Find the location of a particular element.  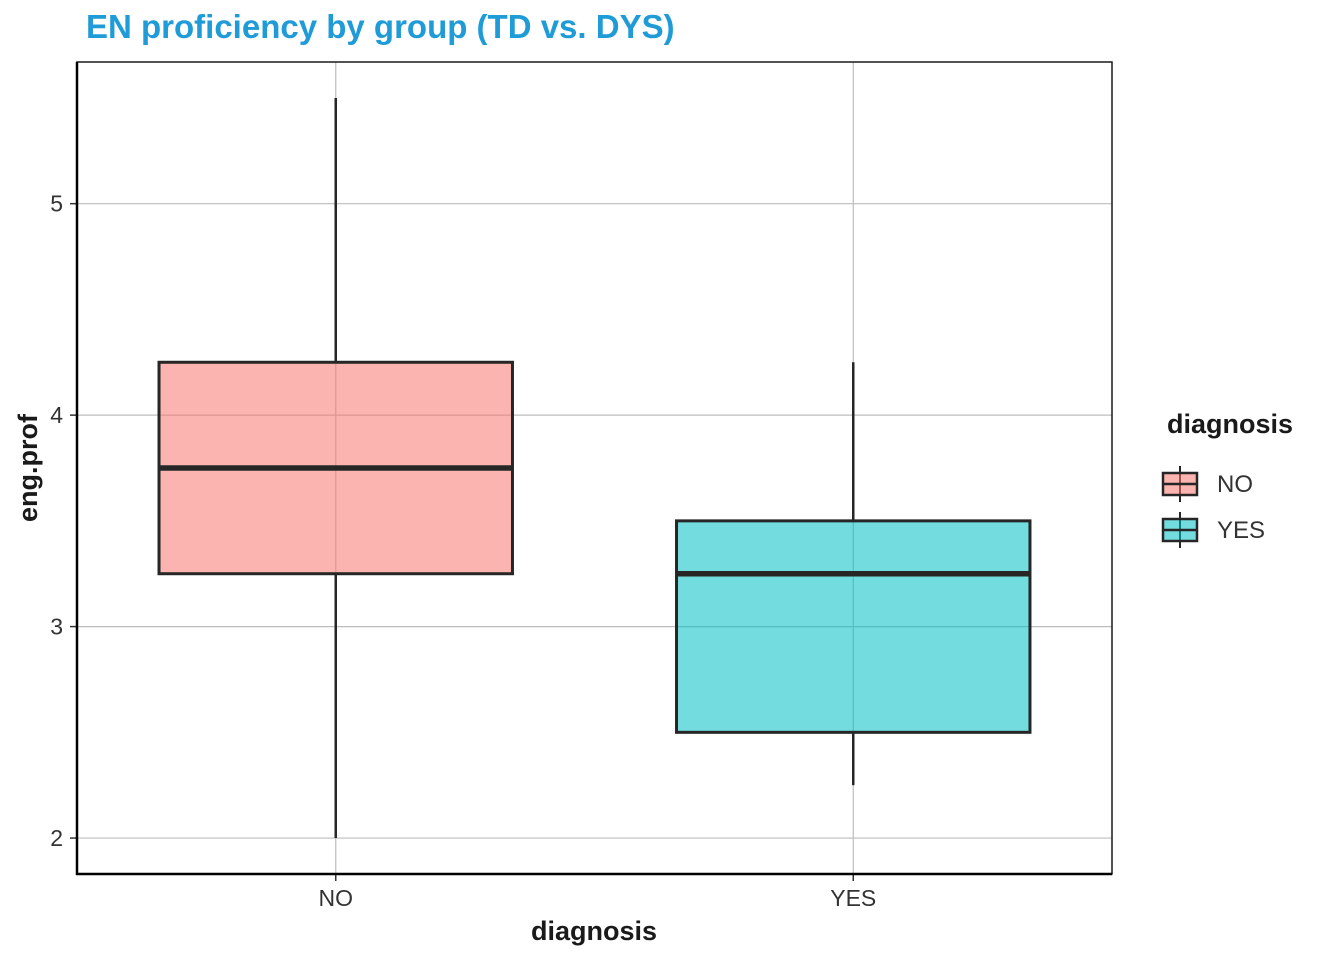

y-tick-label: 5 is located at coordinates (56, 204).